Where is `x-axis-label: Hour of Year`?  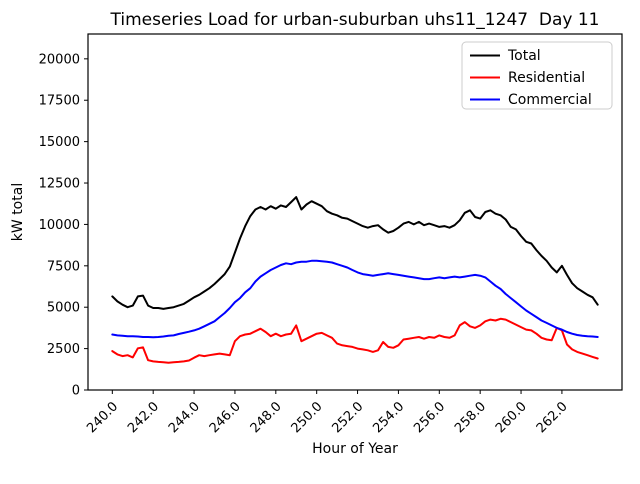 x-axis-label: Hour of Year is located at coordinates (355, 449).